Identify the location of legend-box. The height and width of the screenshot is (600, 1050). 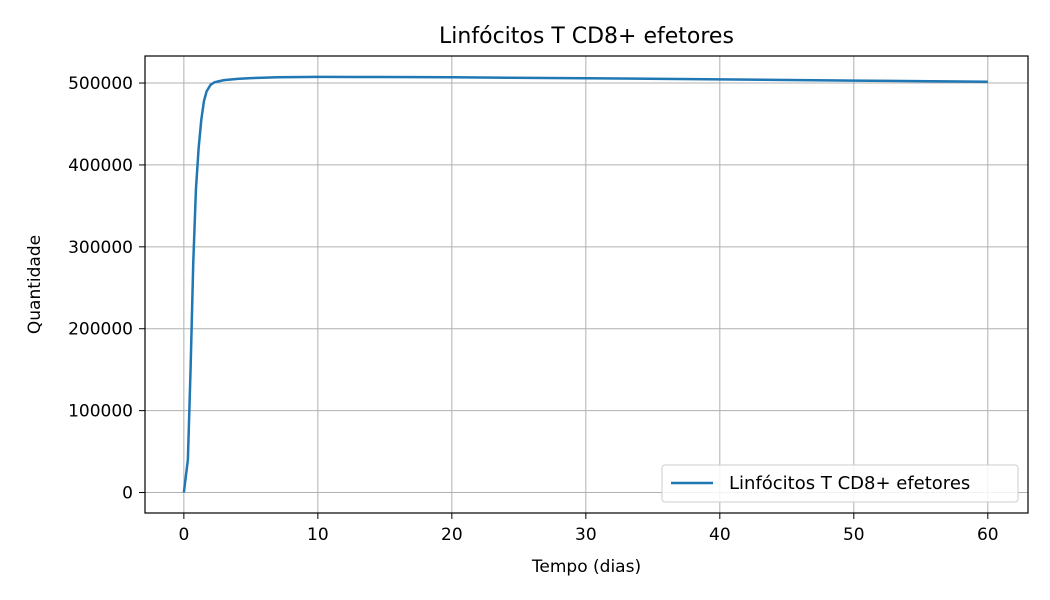
(840, 483).